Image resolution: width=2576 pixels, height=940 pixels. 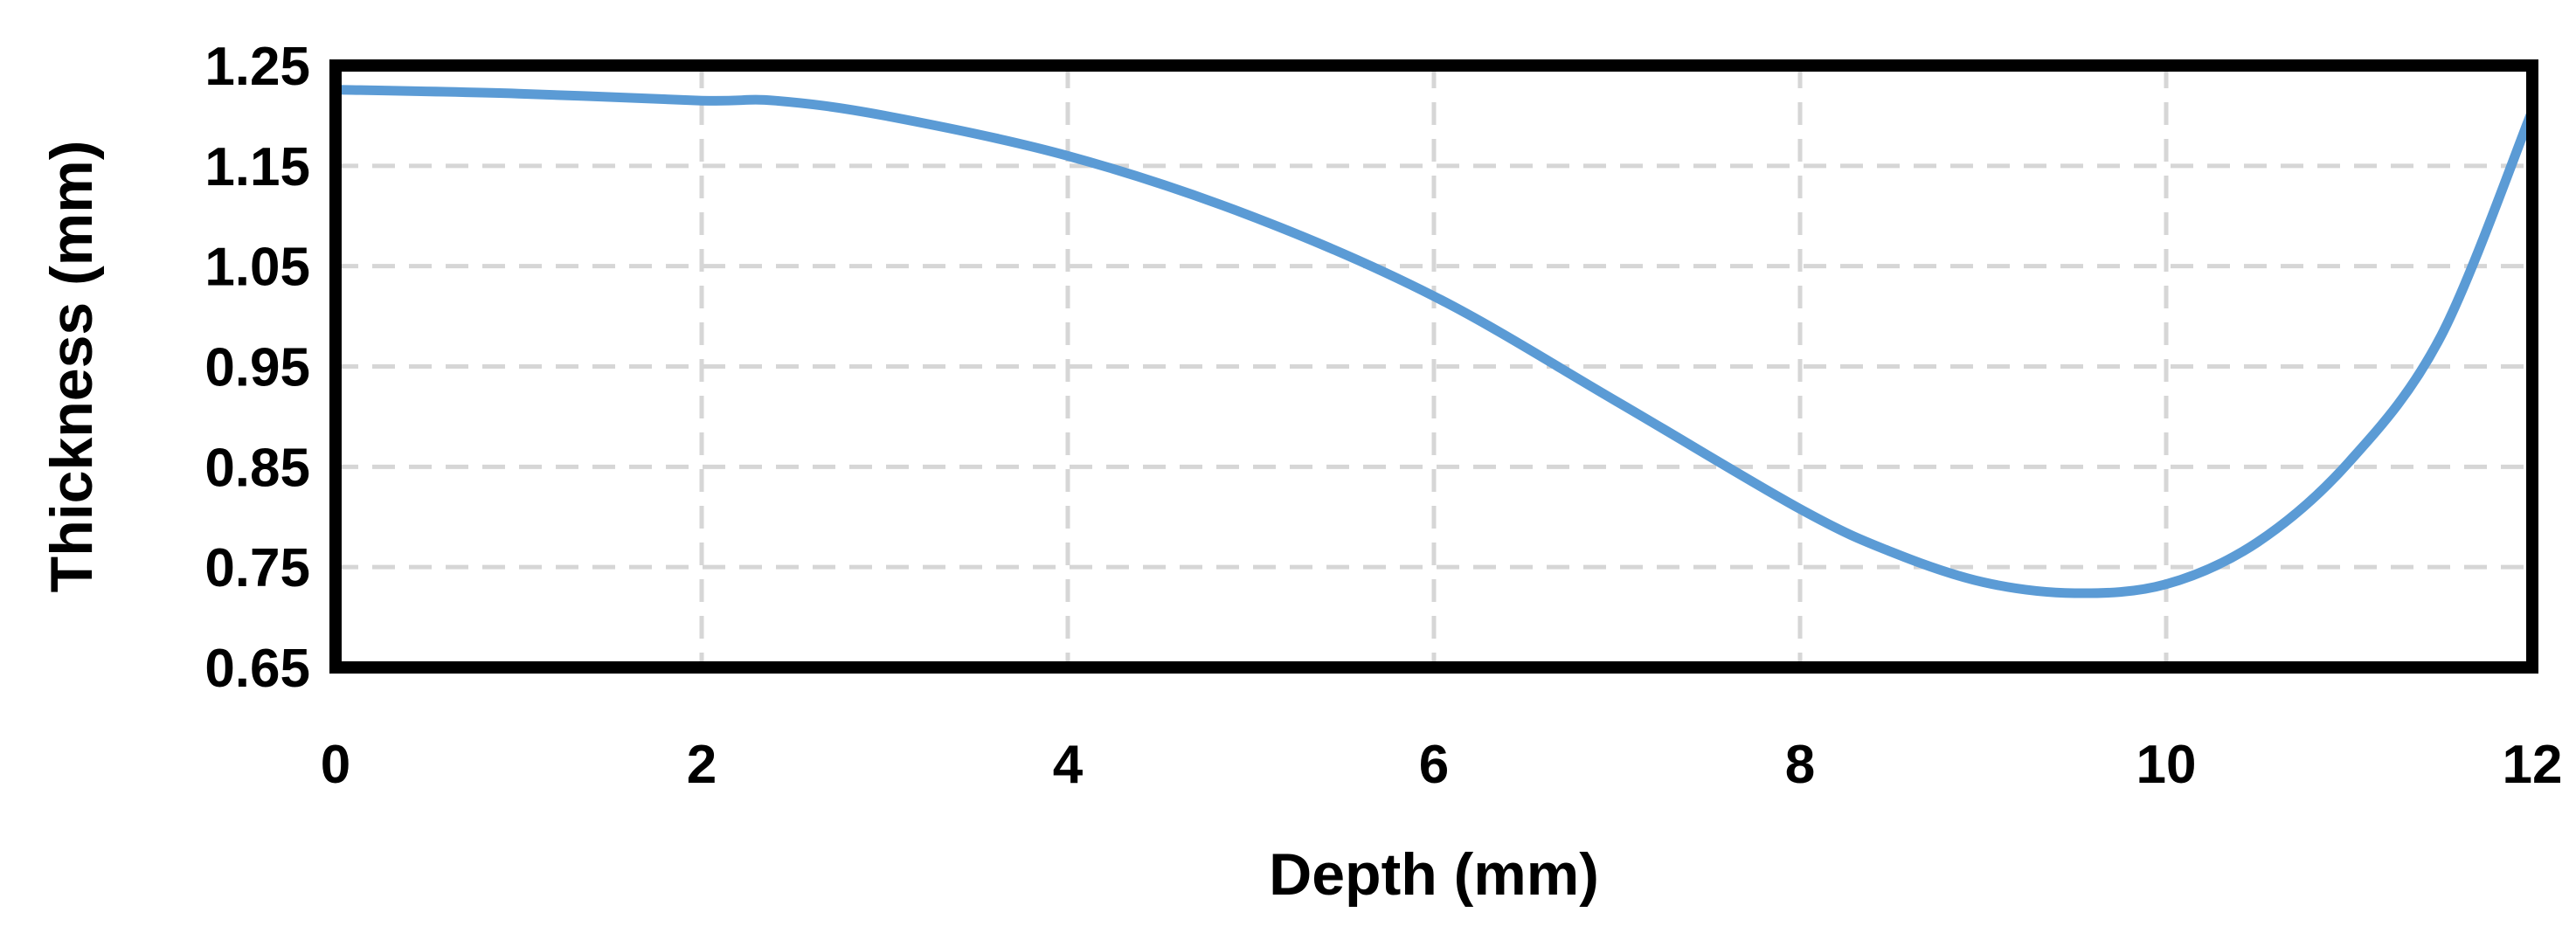 I want to click on y-tick-label: 0.75, so click(x=257, y=568).